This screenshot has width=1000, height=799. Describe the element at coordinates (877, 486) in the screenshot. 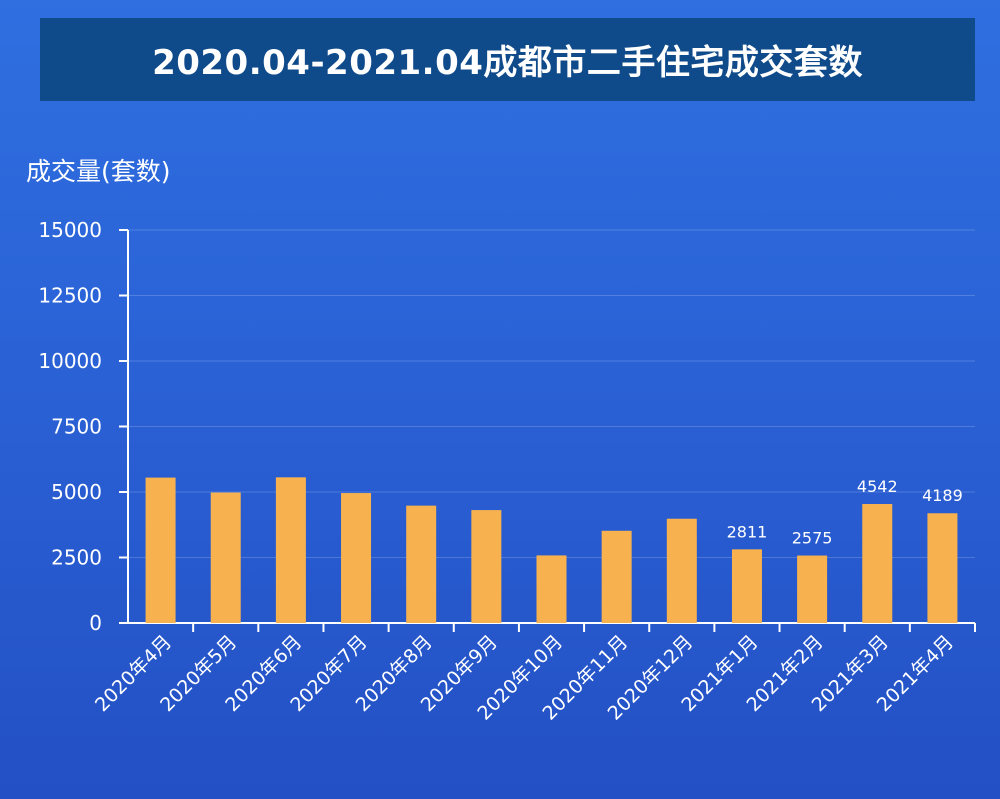

I see `data-label: 4542` at that location.